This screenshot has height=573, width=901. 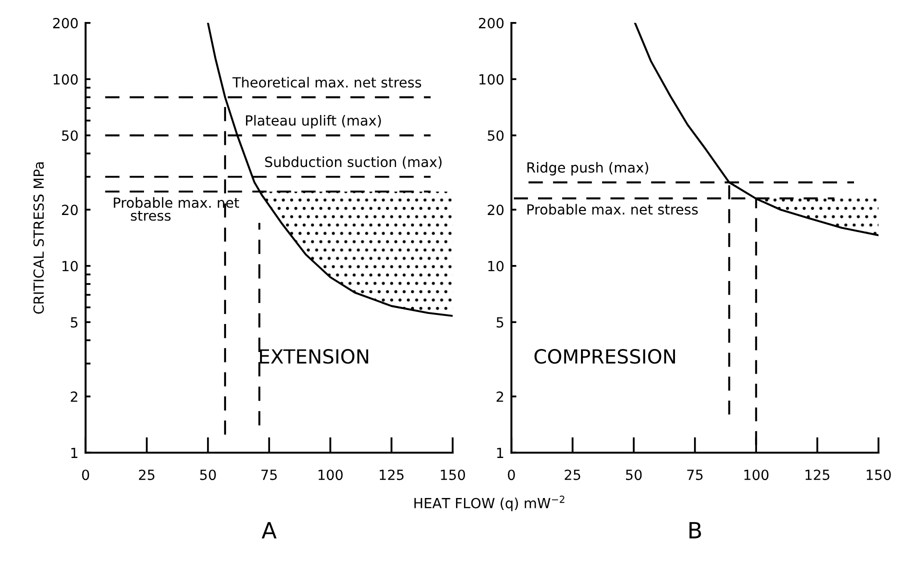 What do you see at coordinates (353, 162) in the screenshot?
I see `annotation: Subduction suction (max)` at bounding box center [353, 162].